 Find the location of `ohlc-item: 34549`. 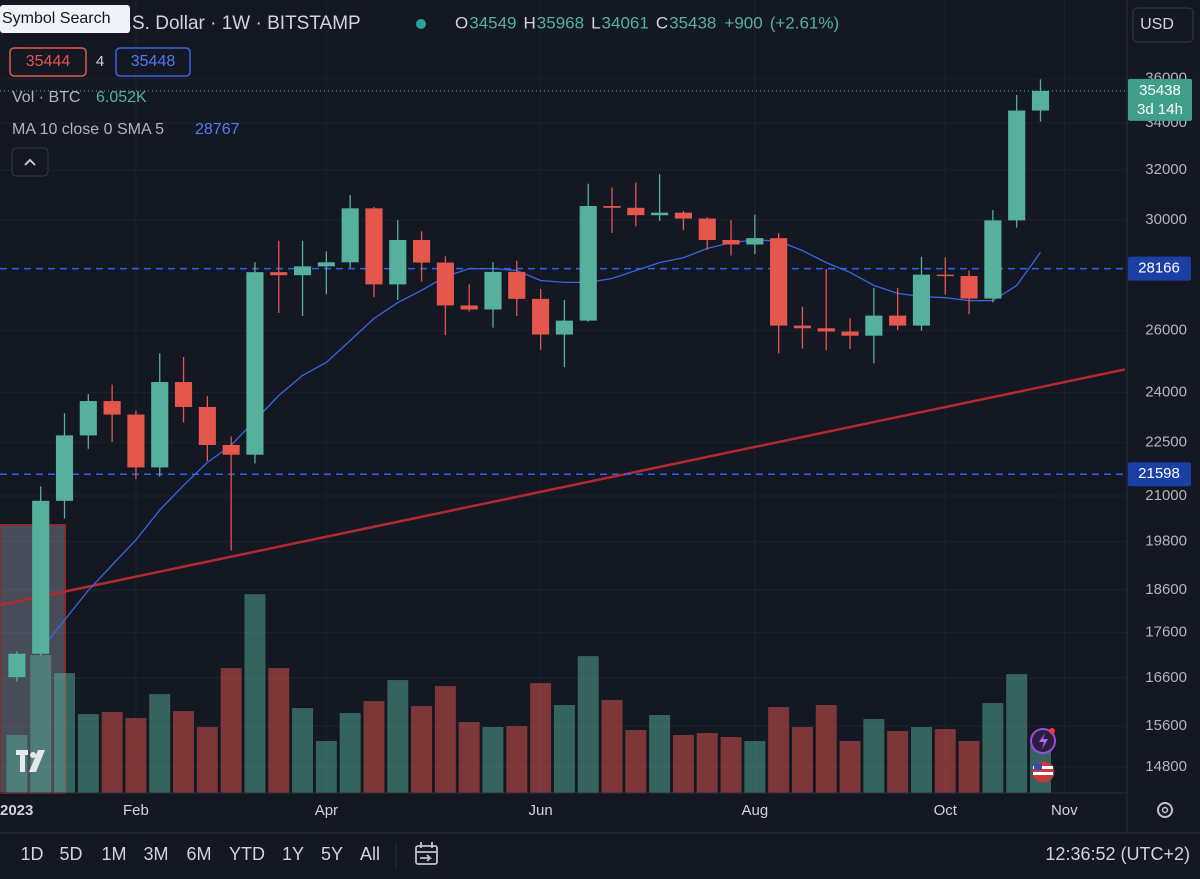

ohlc-item: 34549 is located at coordinates (492, 22).